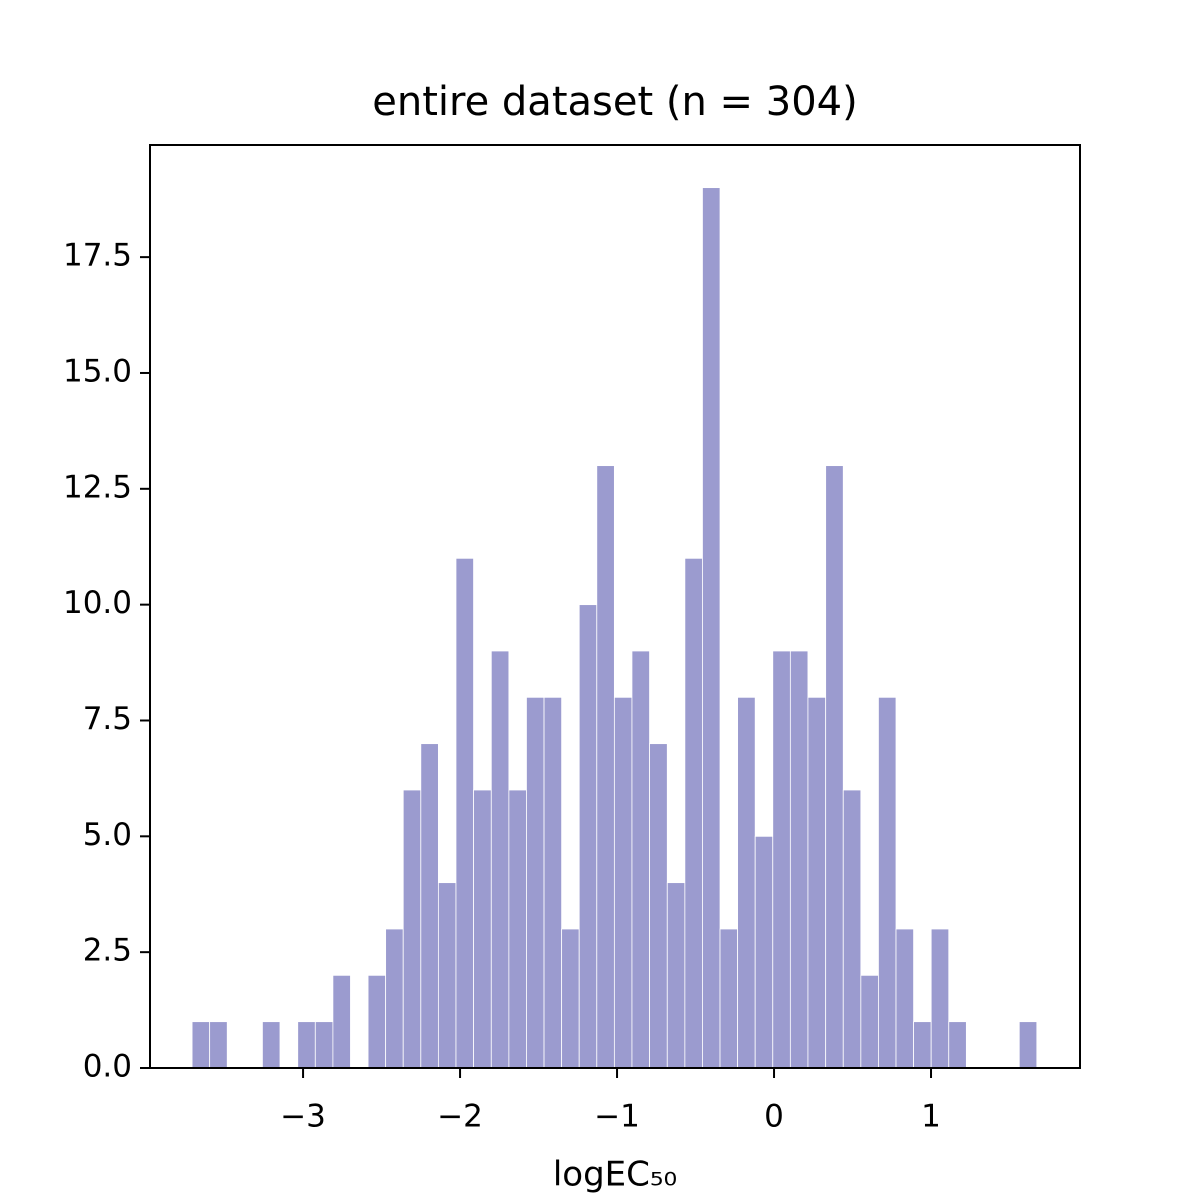  Describe the element at coordinates (931, 1117) in the screenshot. I see `x-tick-label: 1` at that location.